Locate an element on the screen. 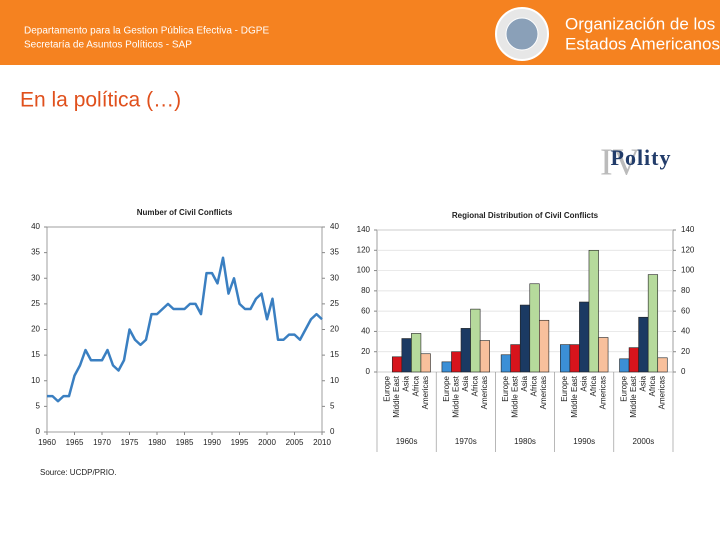 The width and height of the screenshot is (720, 540). source-note: Source: UCDP/PRIO. is located at coordinates (78, 472).